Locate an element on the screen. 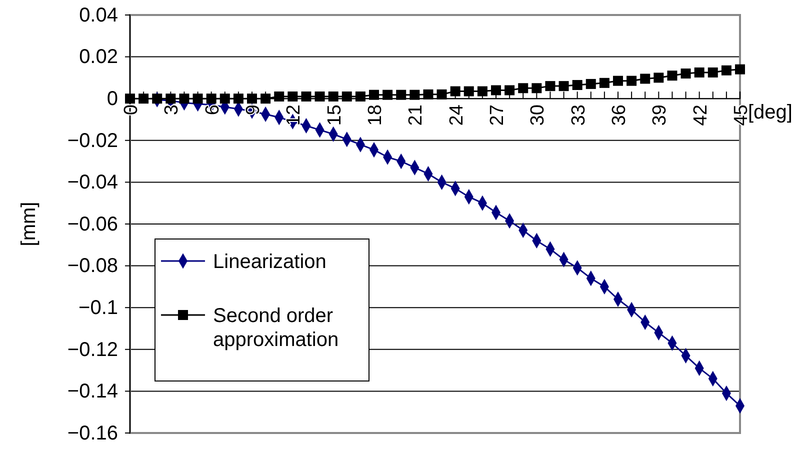  x-tick-label: 30 is located at coordinates (538, 115).